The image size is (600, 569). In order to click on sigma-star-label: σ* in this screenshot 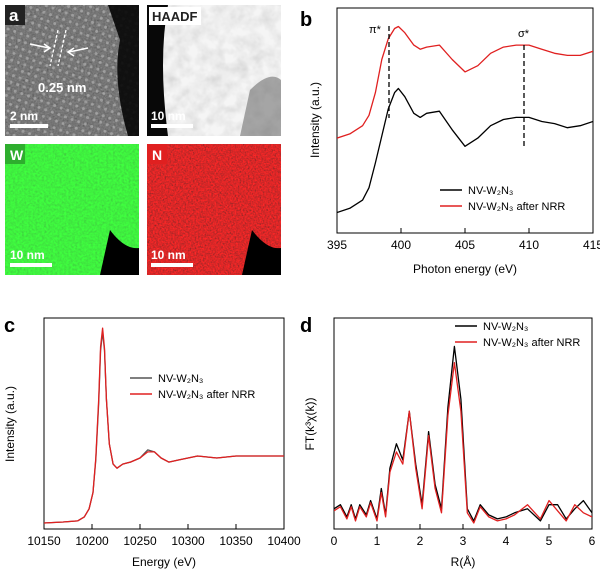, I will do `click(524, 34)`.